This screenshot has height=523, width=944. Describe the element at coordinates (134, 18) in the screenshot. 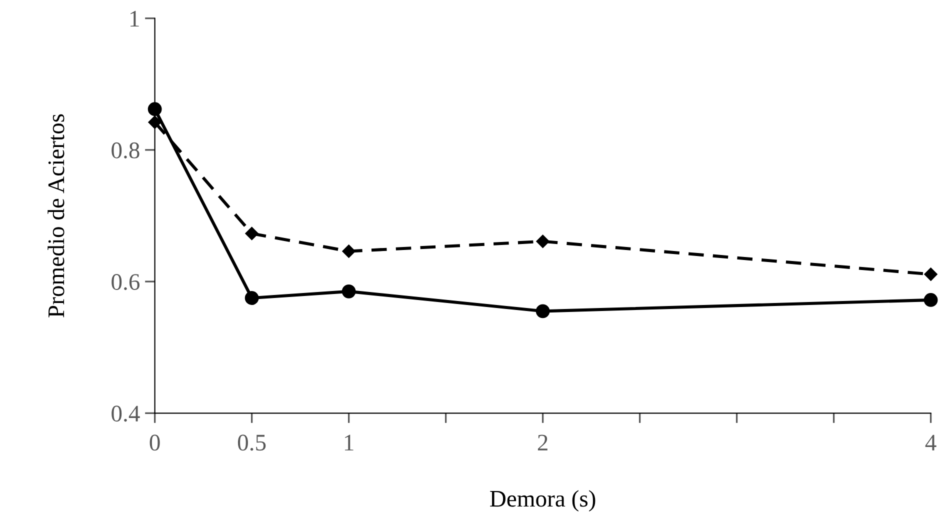

I see `y-tick-label: 1` at that location.